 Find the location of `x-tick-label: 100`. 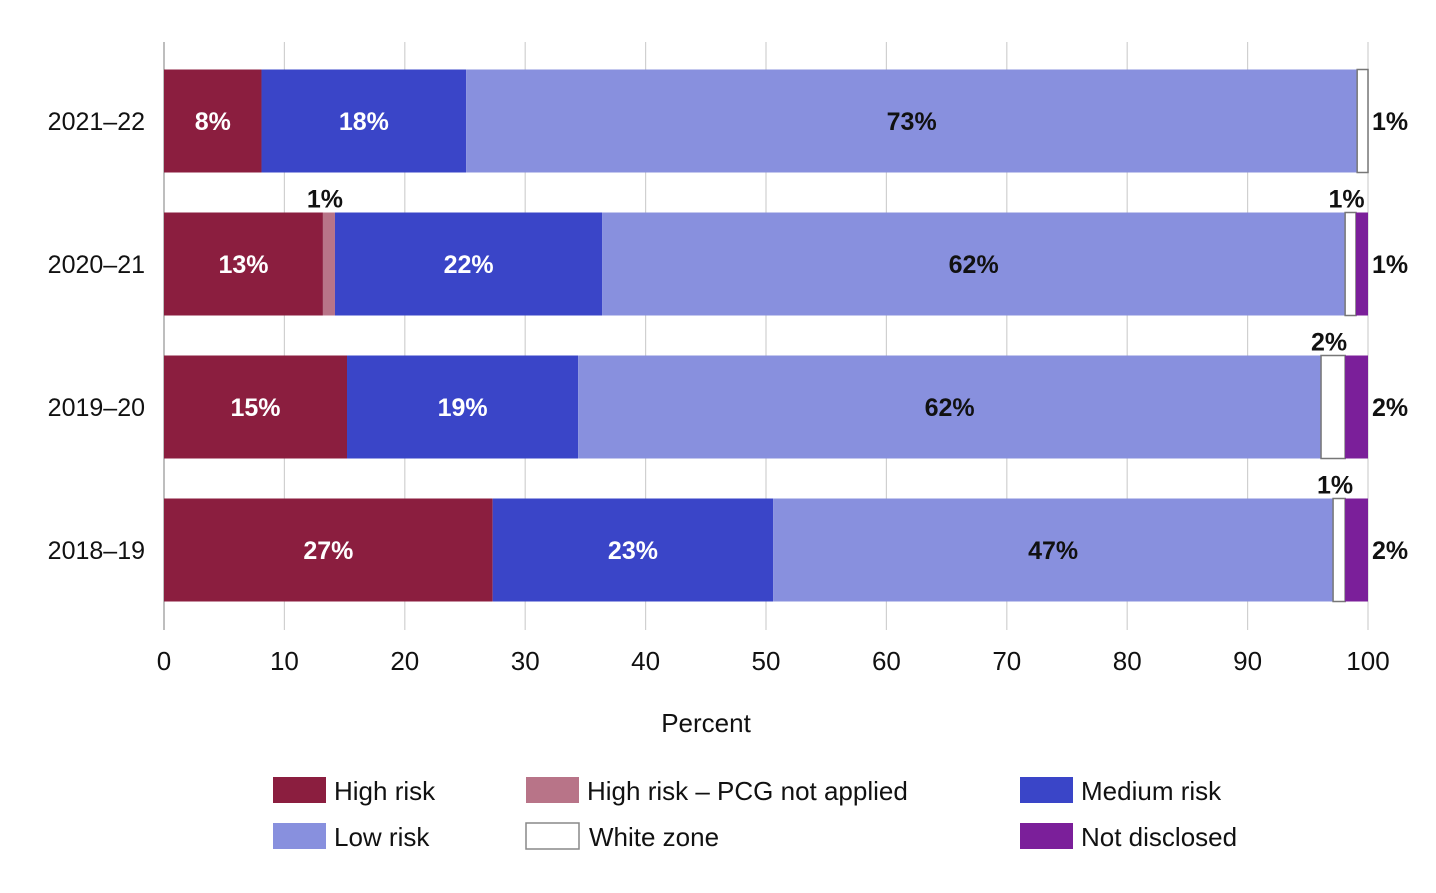

x-tick-label: 100 is located at coordinates (1367, 661).